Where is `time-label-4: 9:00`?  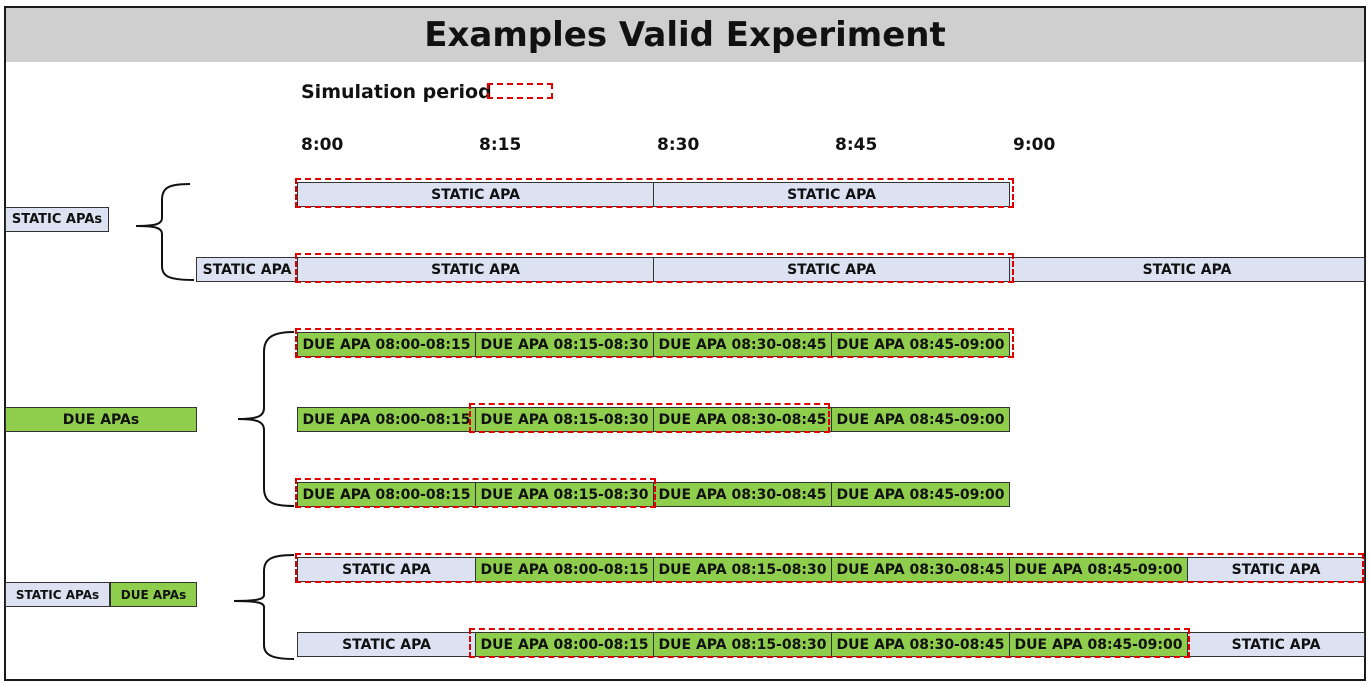
time-label-4: 9:00 is located at coordinates (1034, 145).